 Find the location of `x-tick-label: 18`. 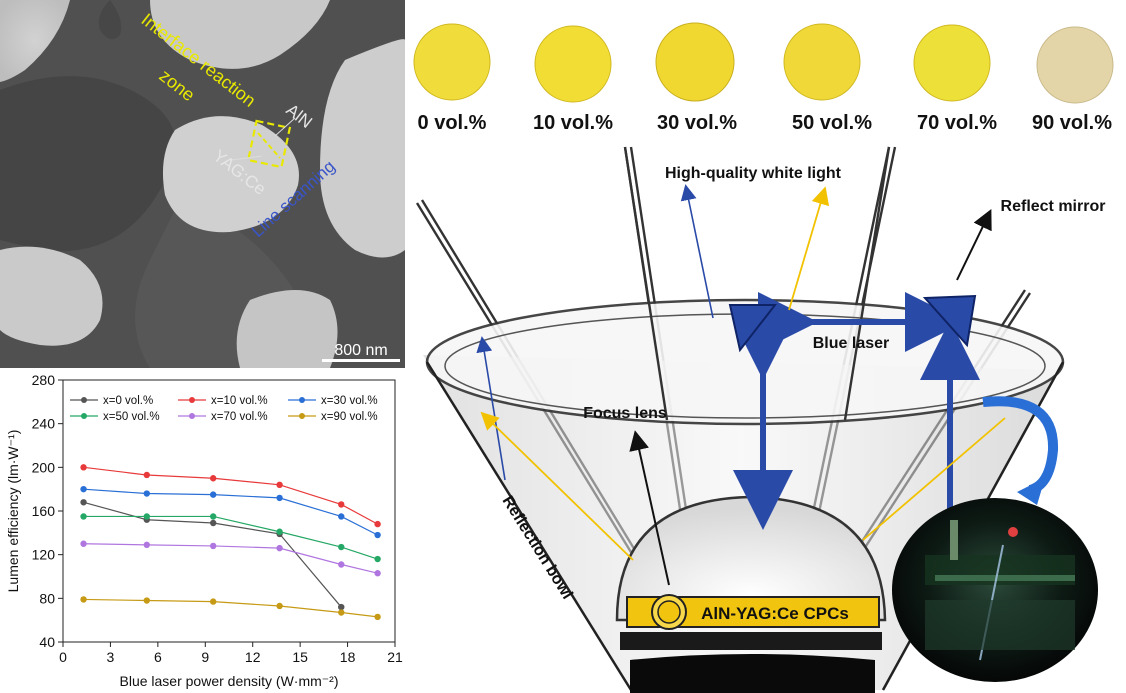

x-tick-label: 18 is located at coordinates (348, 657).